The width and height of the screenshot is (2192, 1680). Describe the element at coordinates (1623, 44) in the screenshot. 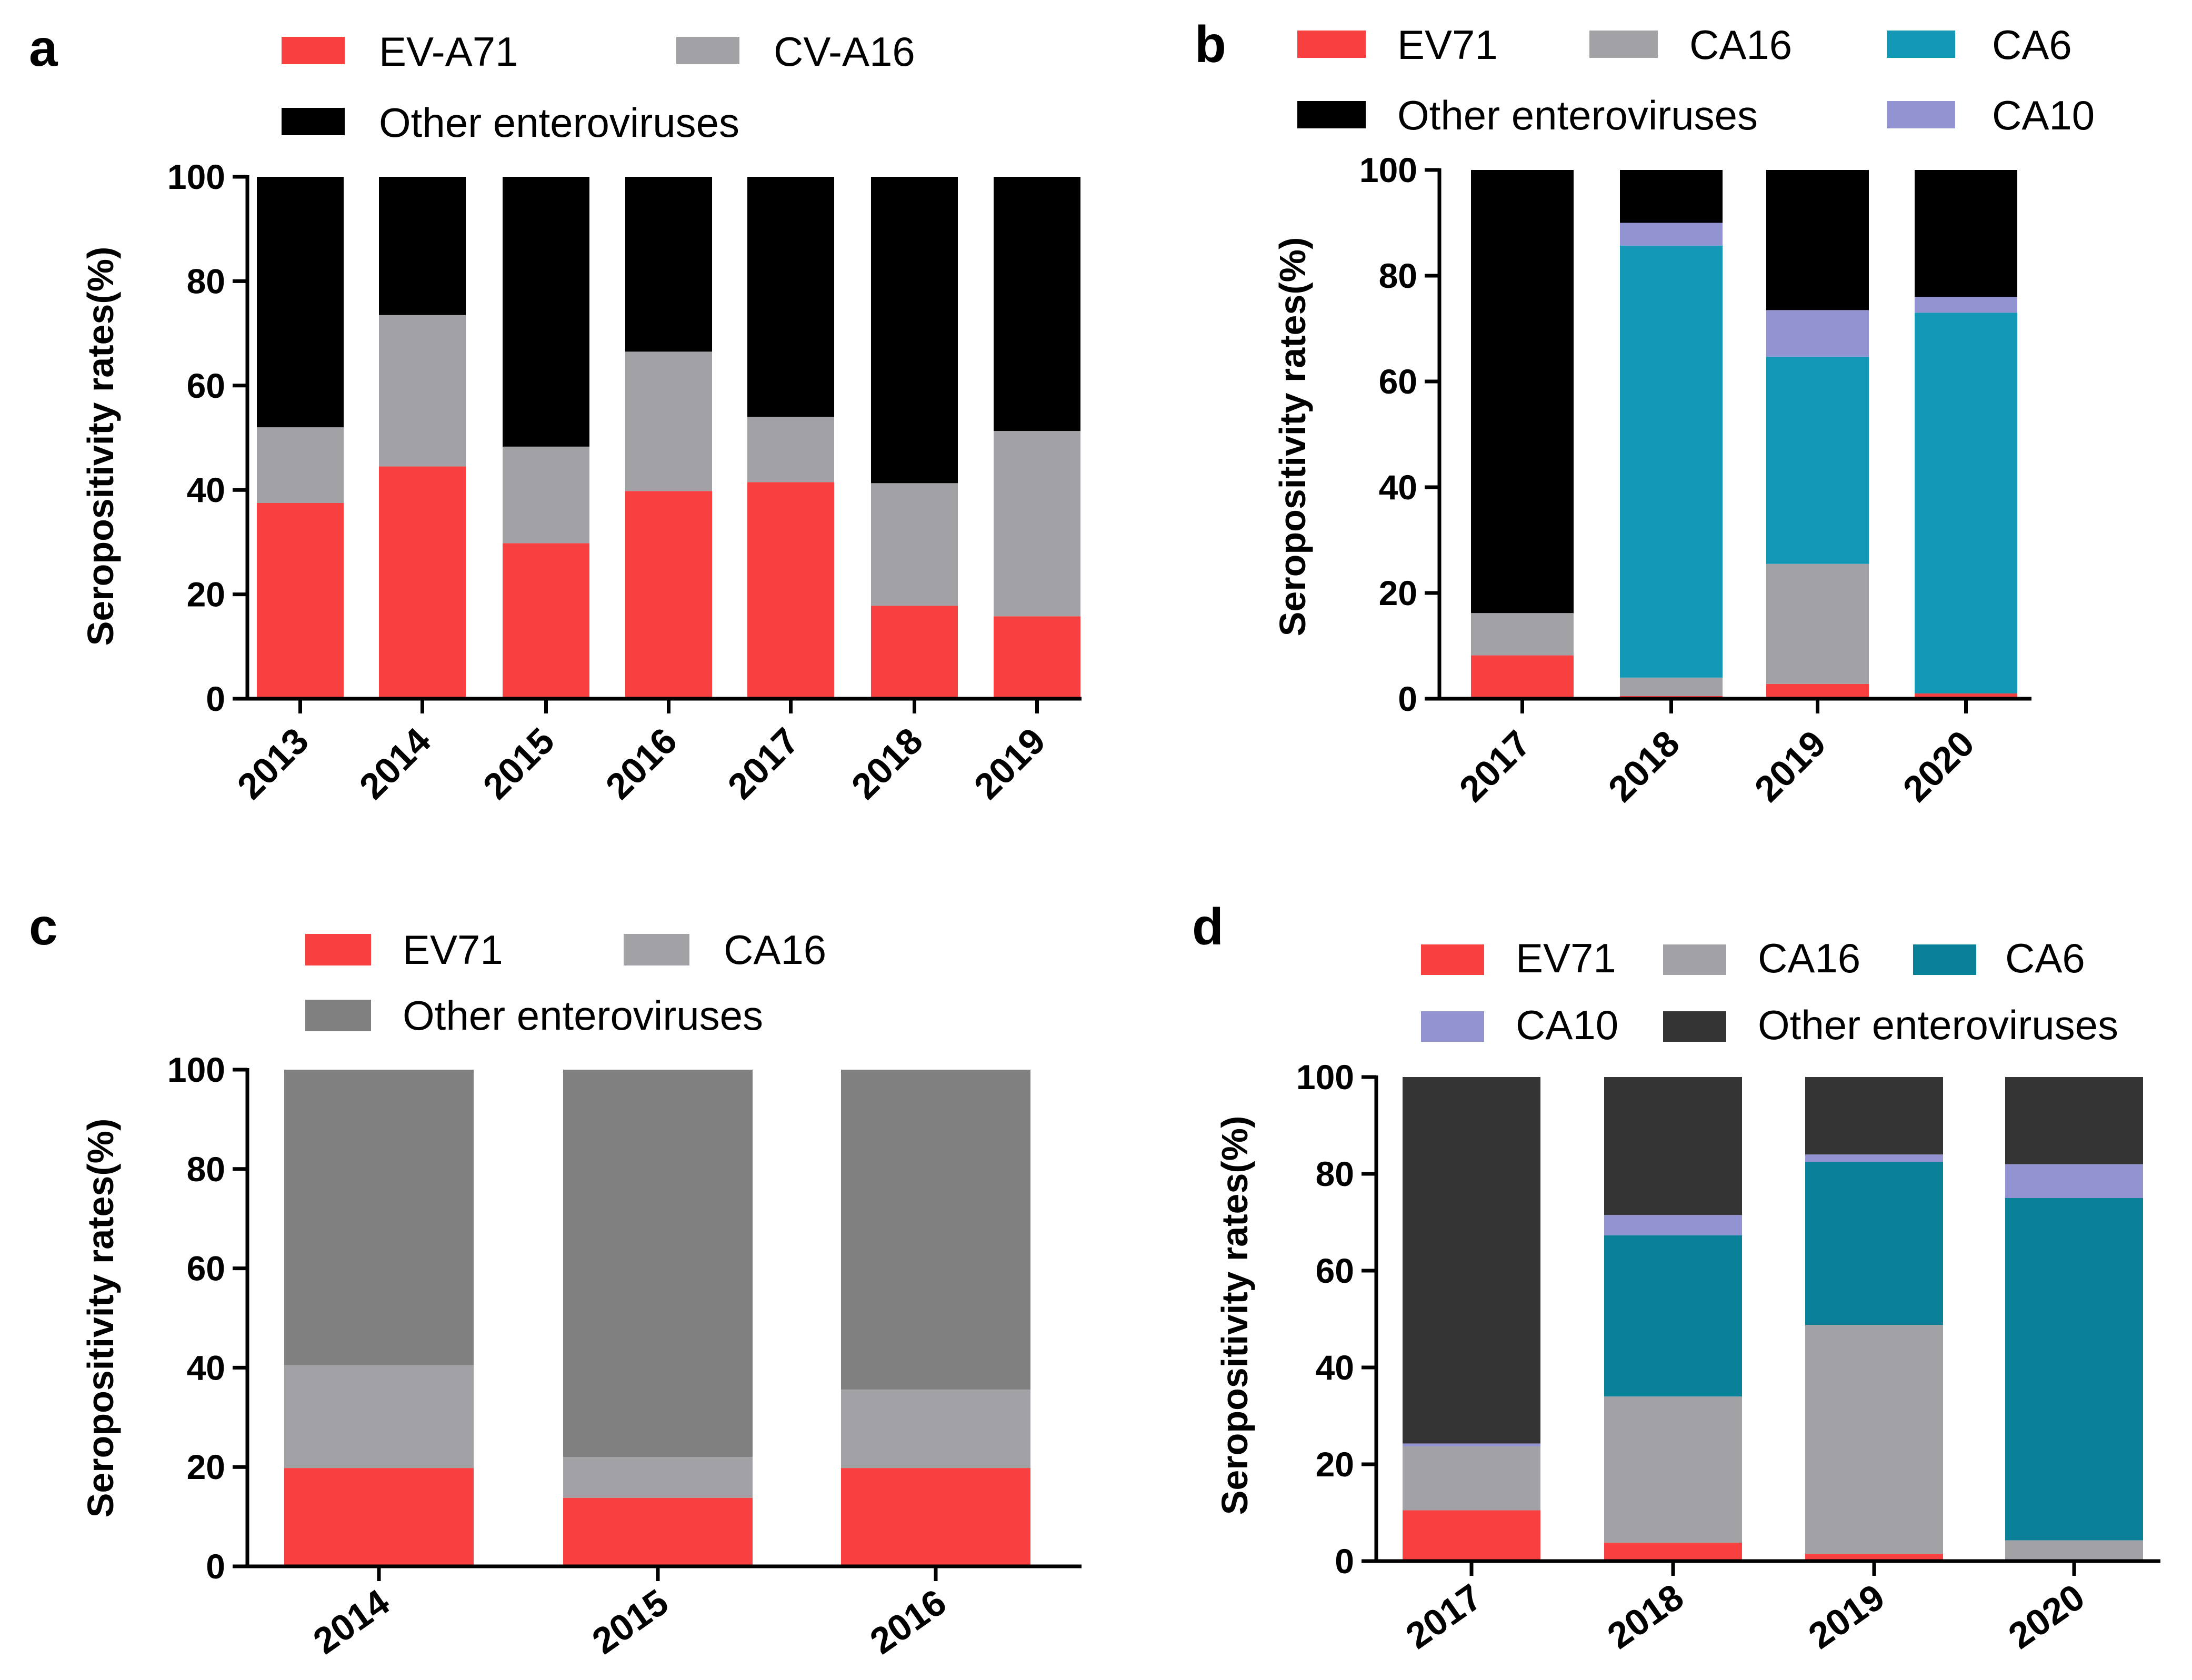

I see `legend-swatch-ca16` at that location.